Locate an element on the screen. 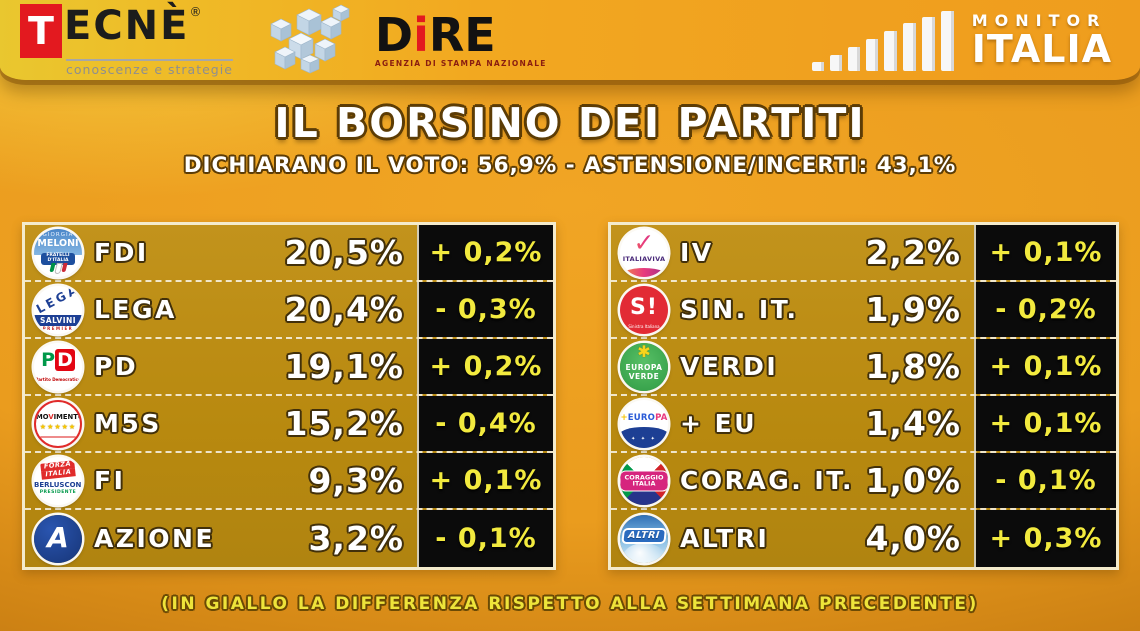 The height and width of the screenshot is (631, 1140). m5s-imento: IMENTO is located at coordinates (67, 416).